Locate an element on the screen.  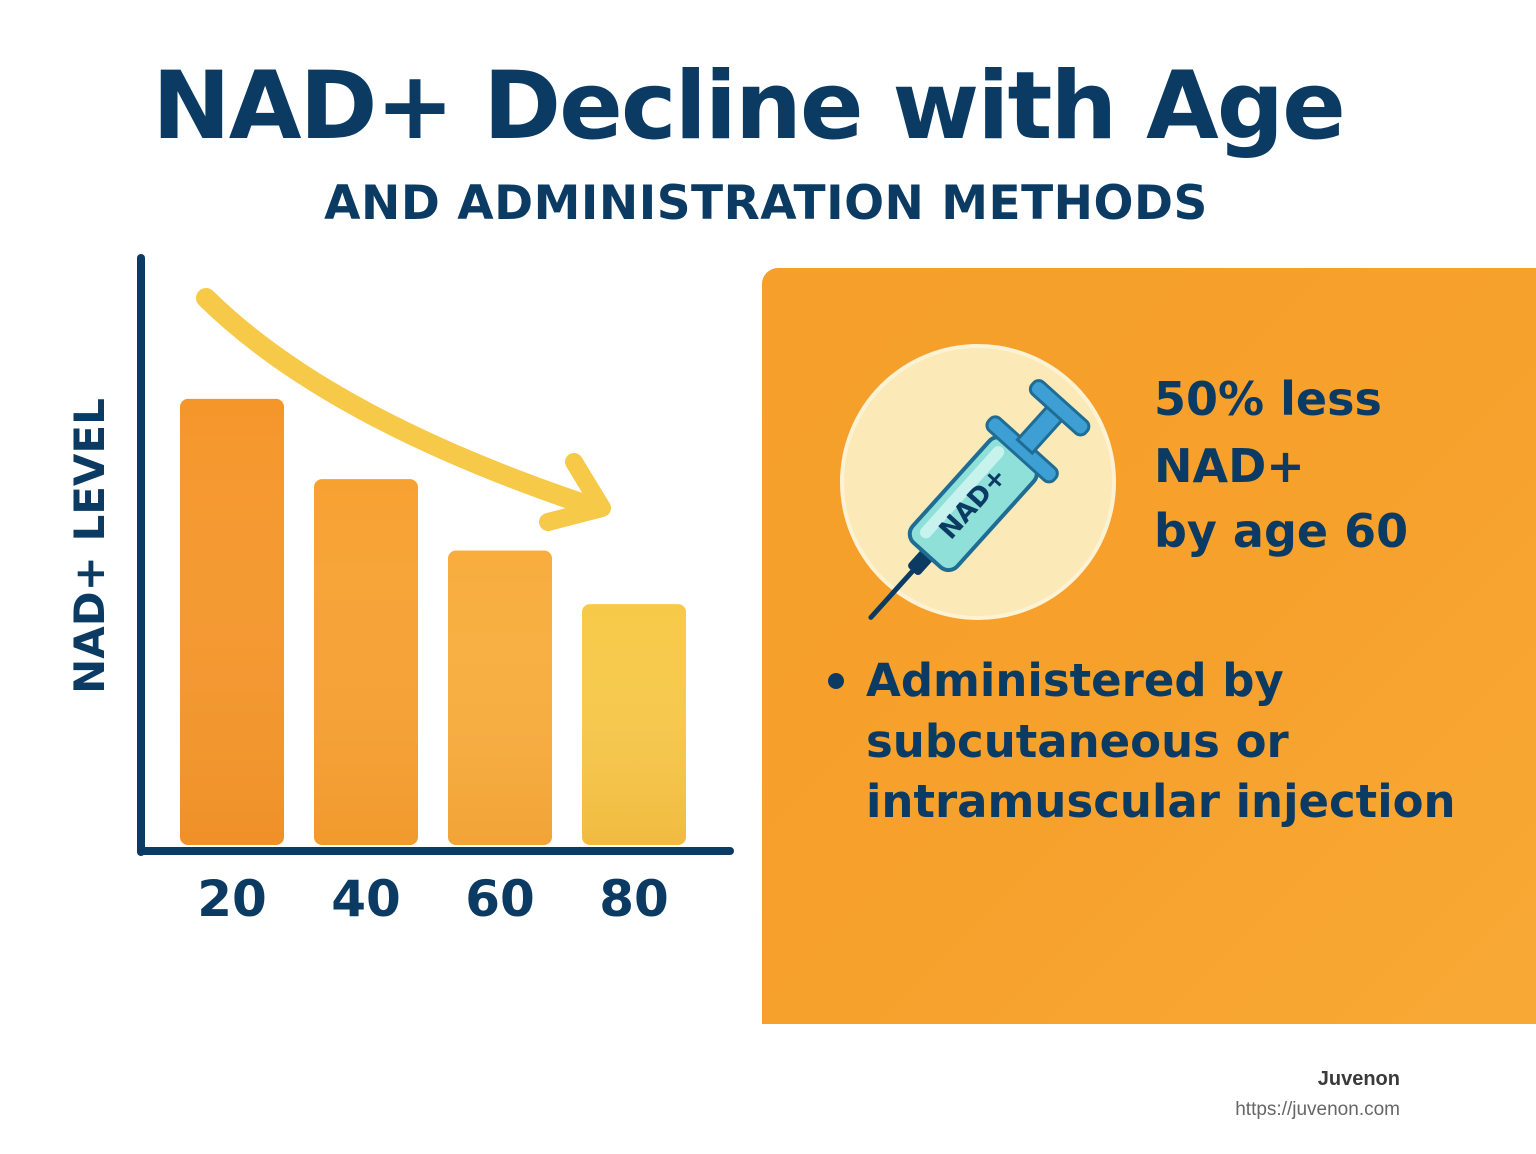
brand-url: https://juvenon.com is located at coordinates (1317, 1109).